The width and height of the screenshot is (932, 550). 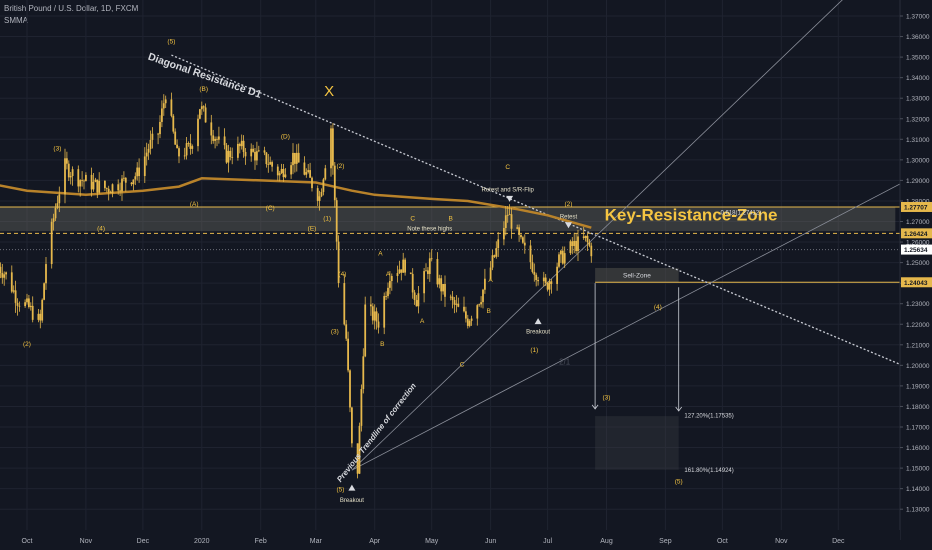 I want to click on time-tick-label: Jun, so click(x=490, y=541).